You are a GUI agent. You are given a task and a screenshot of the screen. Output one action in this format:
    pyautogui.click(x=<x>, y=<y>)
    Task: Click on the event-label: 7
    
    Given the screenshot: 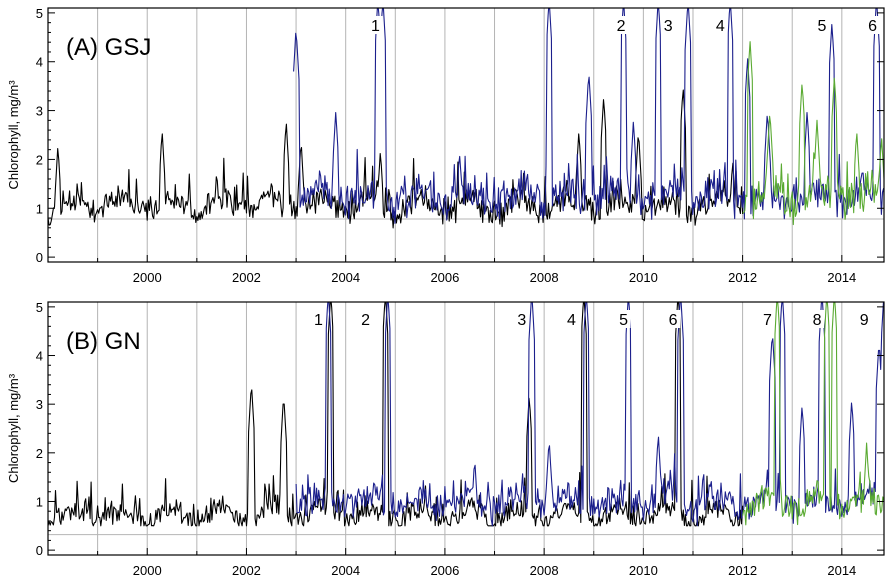 What is the action you would take?
    pyautogui.click(x=767, y=320)
    